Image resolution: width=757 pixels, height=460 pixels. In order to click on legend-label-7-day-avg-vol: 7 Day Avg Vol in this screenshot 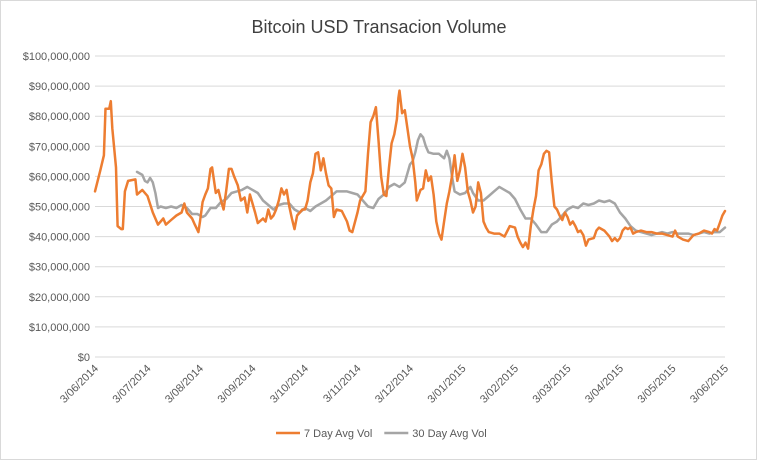, I will do `click(338, 434)`.